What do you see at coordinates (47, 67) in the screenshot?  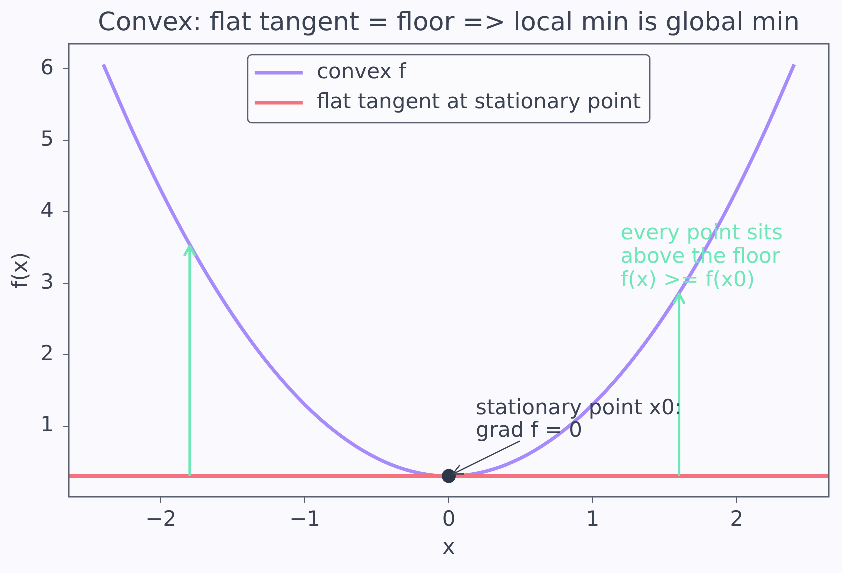 I see `y-tick-label: 6` at bounding box center [47, 67].